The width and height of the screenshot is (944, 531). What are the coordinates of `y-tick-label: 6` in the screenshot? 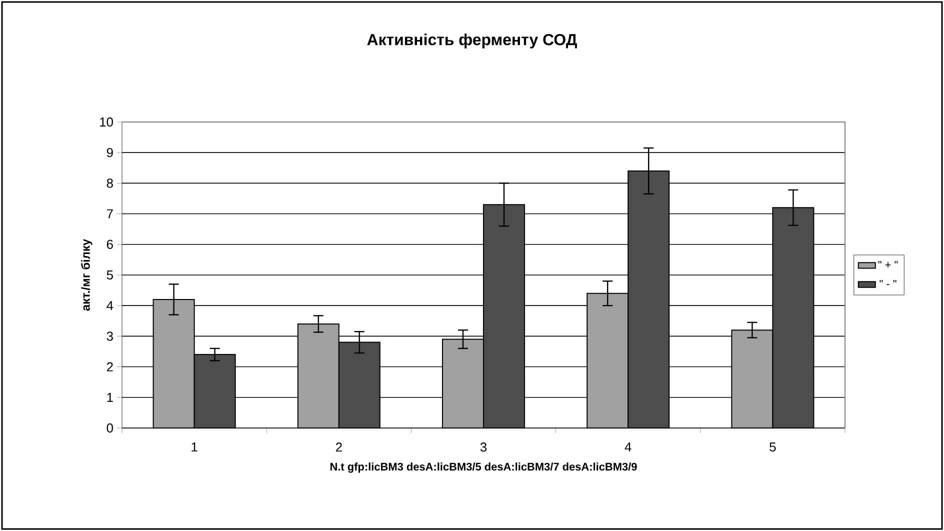 It's located at (109, 244).